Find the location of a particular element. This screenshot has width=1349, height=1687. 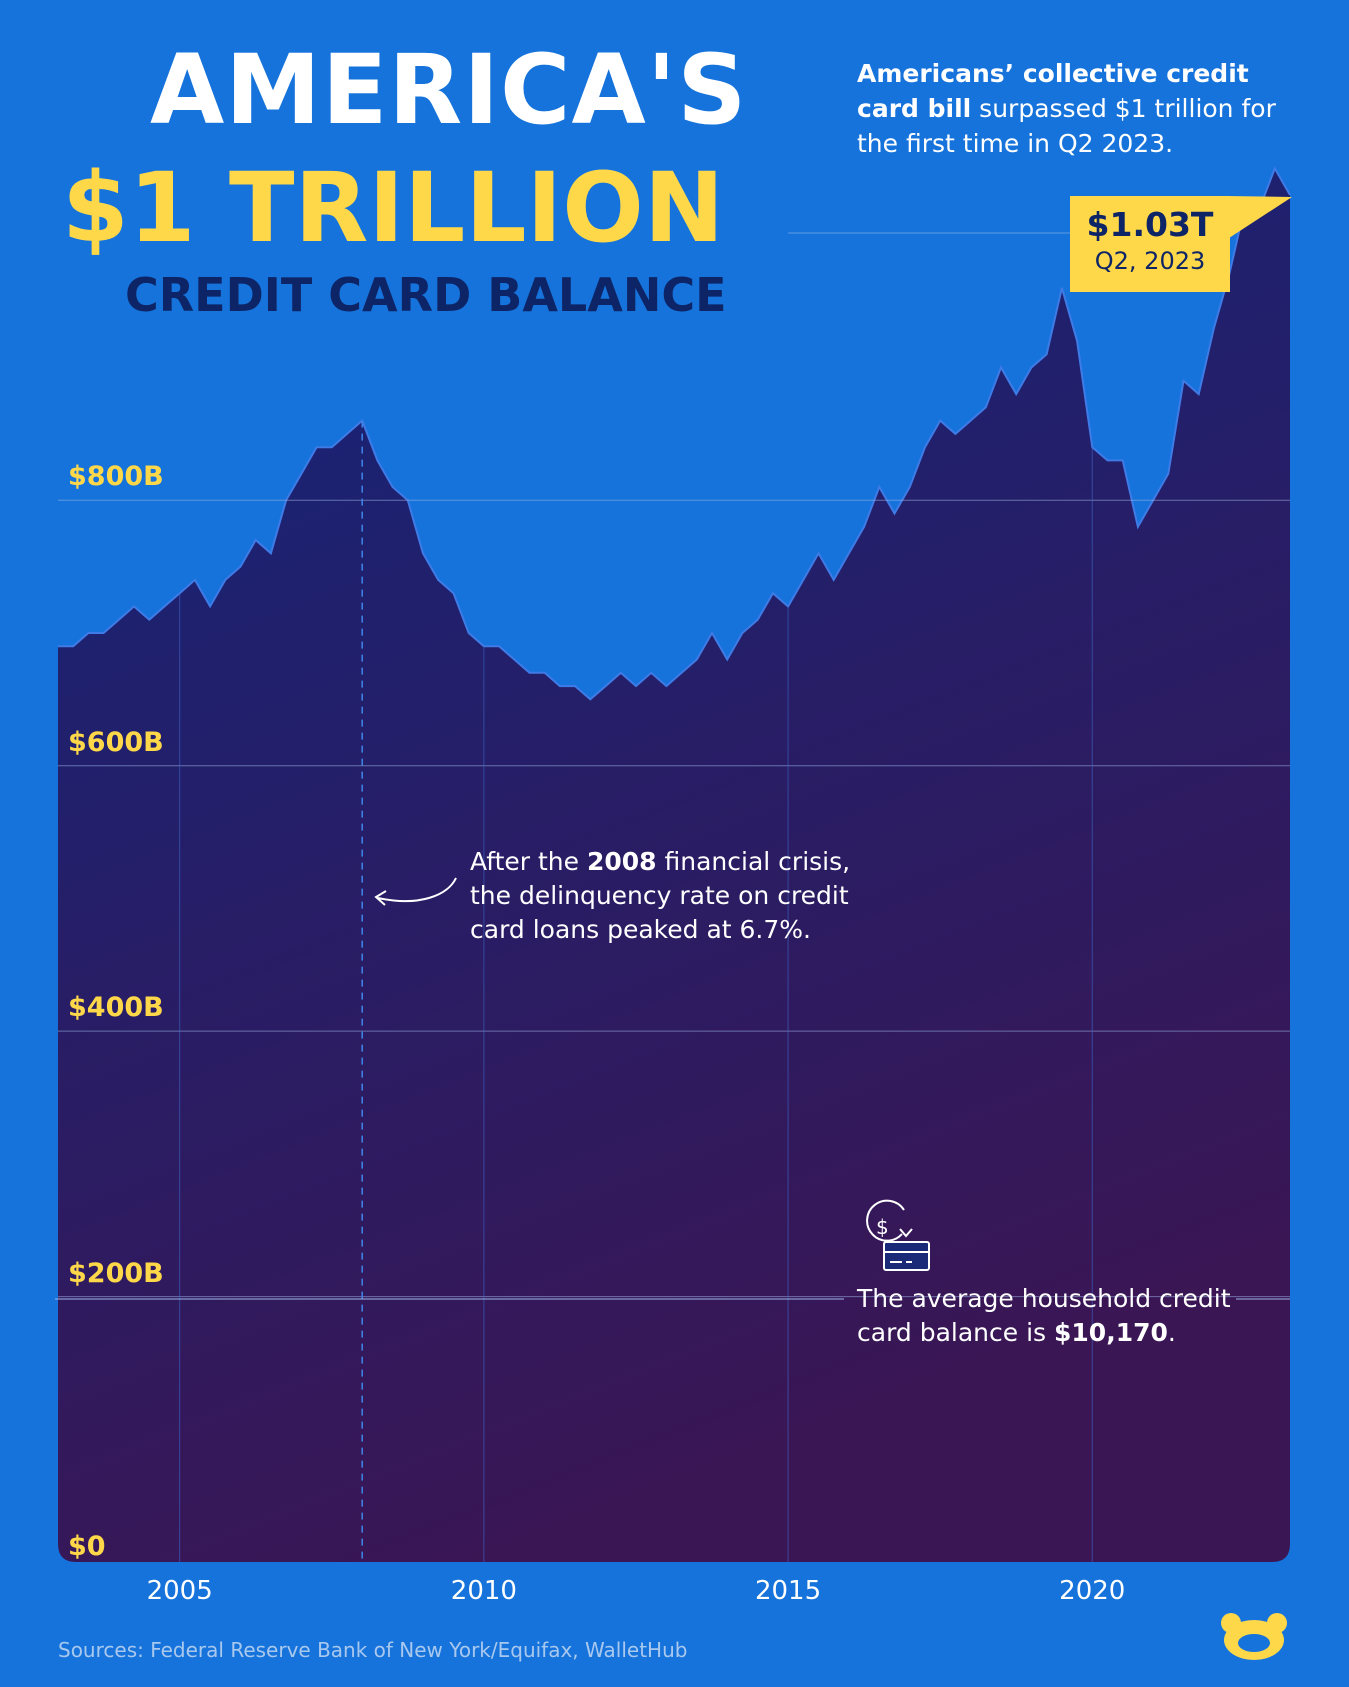

callout-date: Q2, 2023 is located at coordinates (1150, 261).